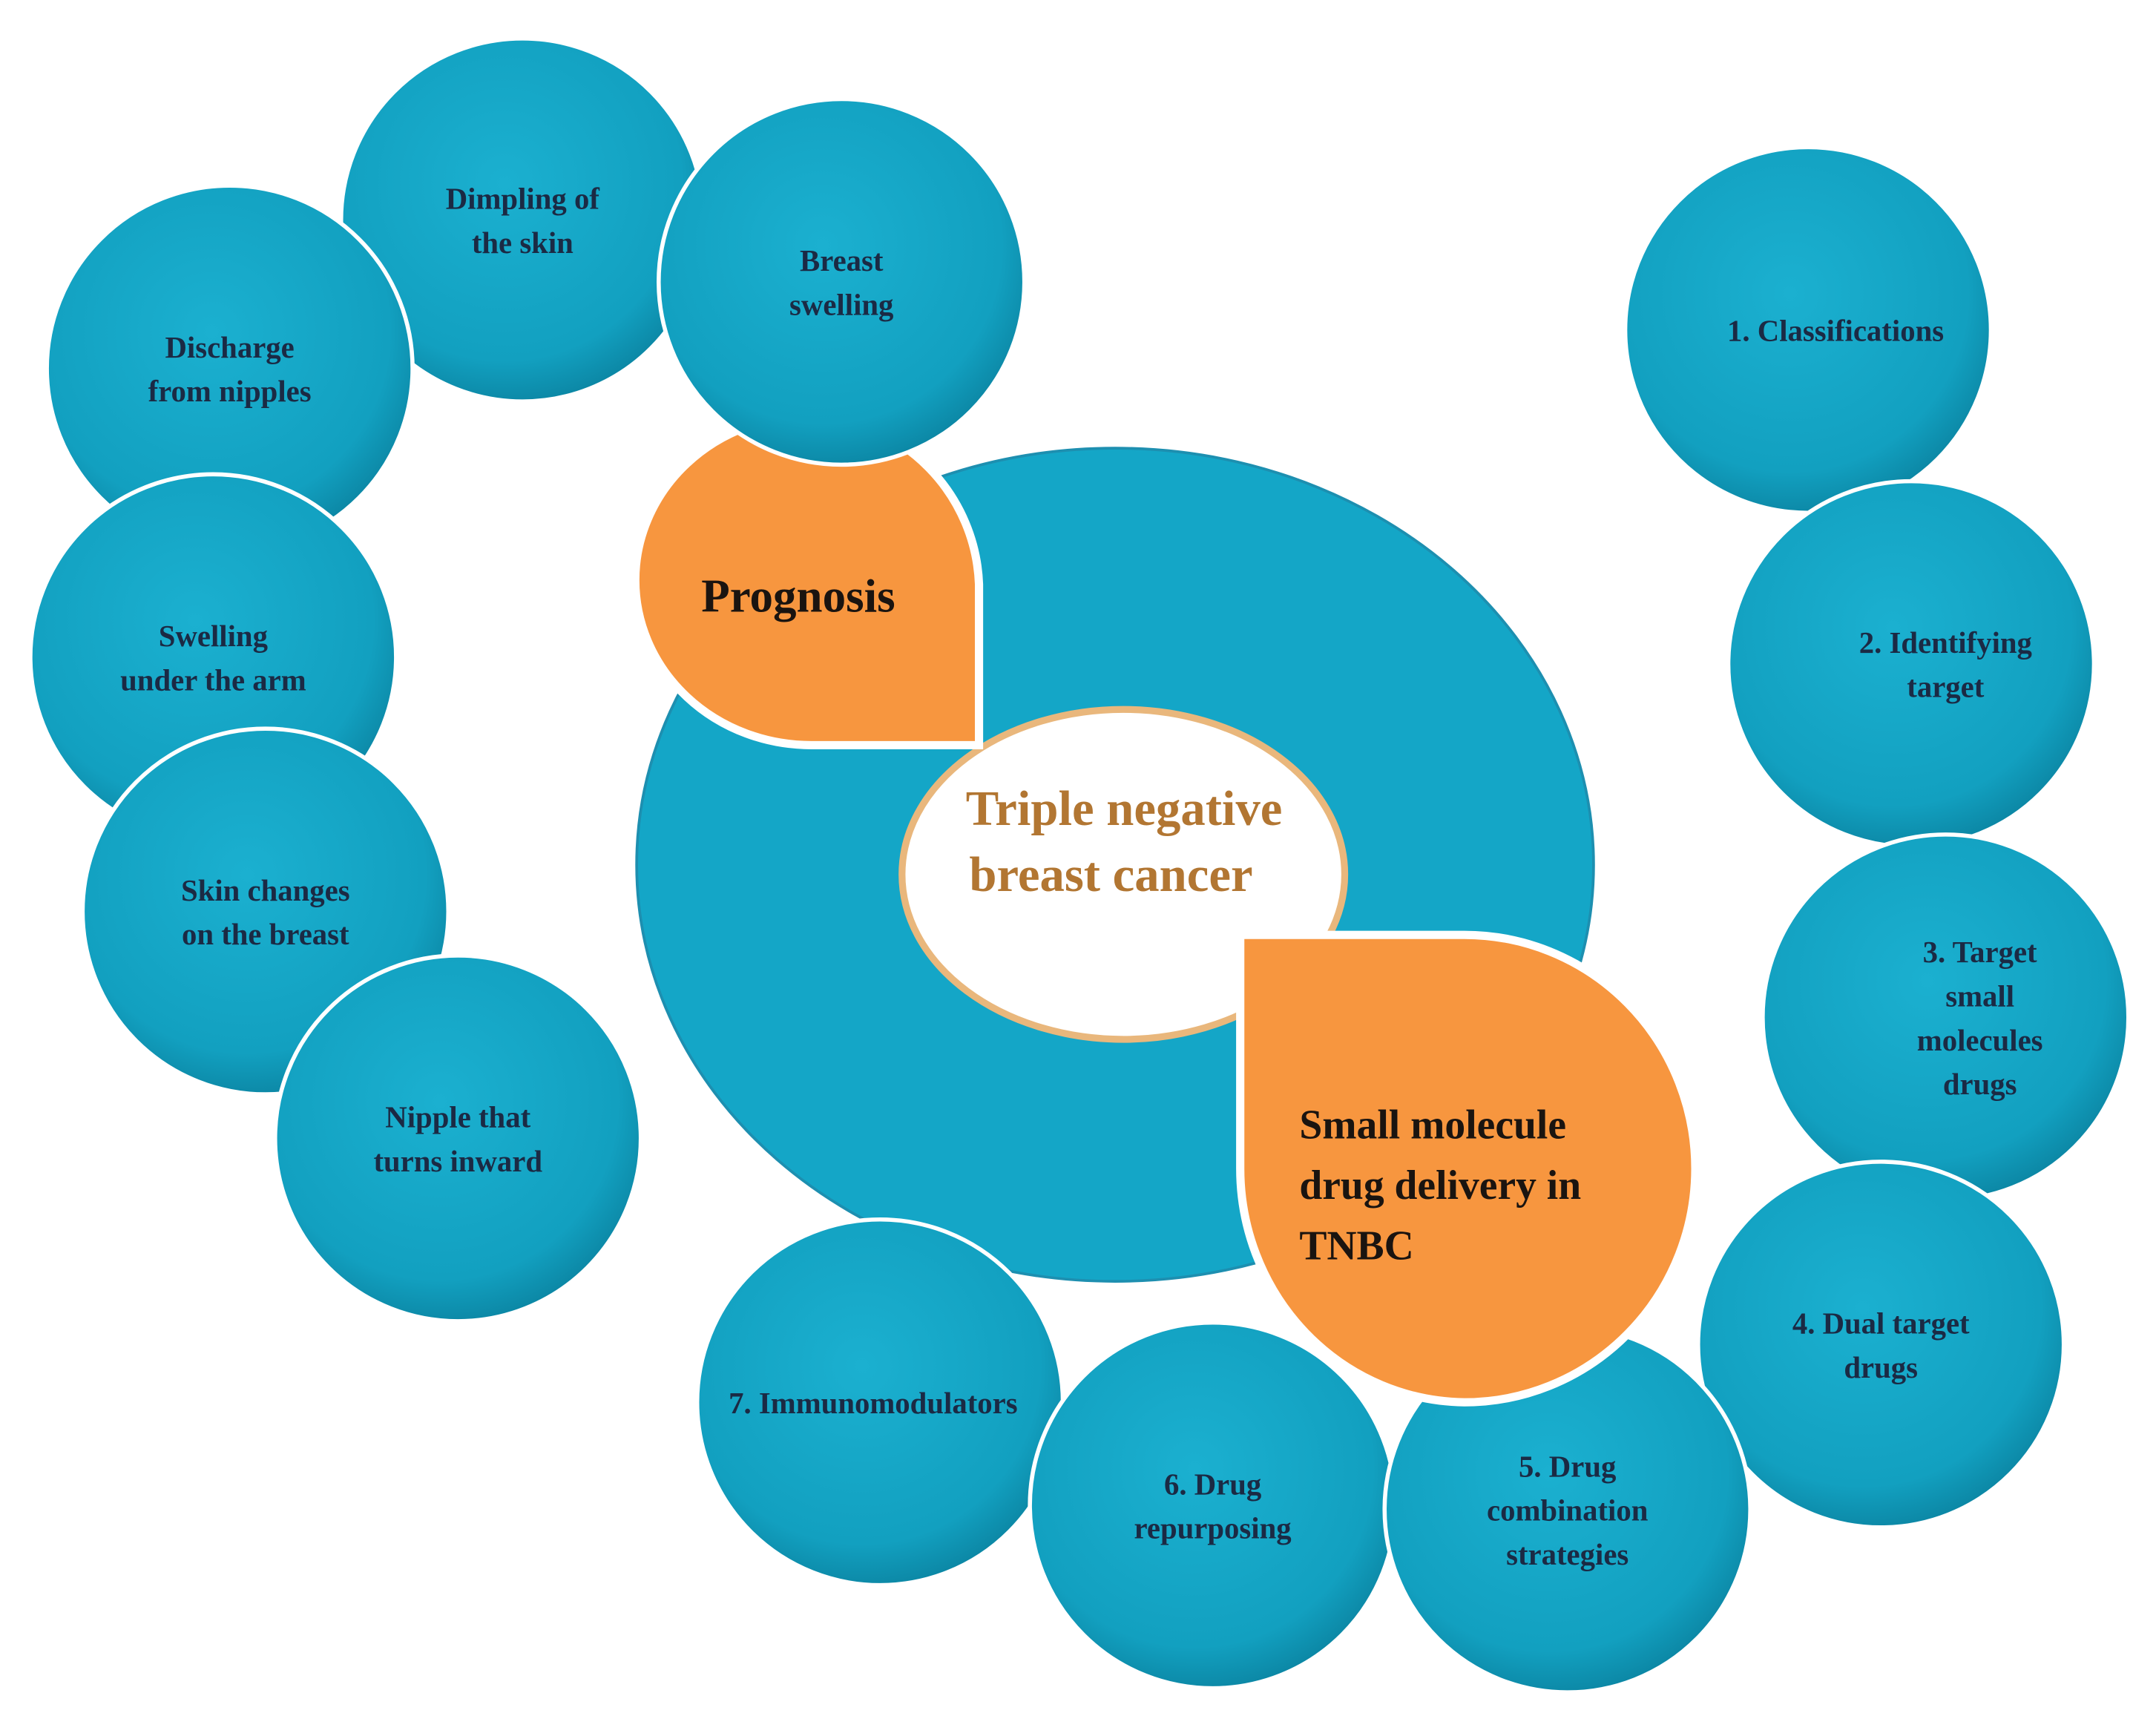 The height and width of the screenshot is (1713, 2156). Describe the element at coordinates (265, 912) in the screenshot. I see `circle-label: Skin changes on the breast` at that location.